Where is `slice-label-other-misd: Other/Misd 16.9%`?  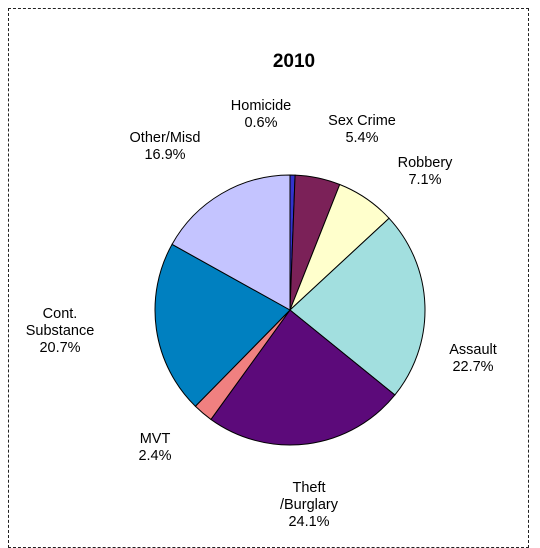
slice-label-other-misd: Other/Misd 16.9% is located at coordinates (165, 146).